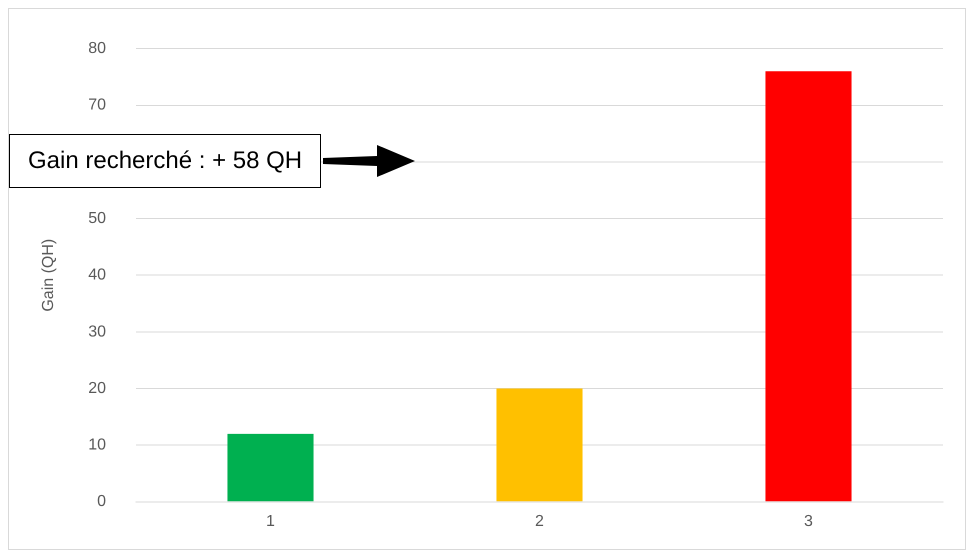 The height and width of the screenshot is (558, 974). What do you see at coordinates (97, 105) in the screenshot?
I see `y-tick-label: 70` at bounding box center [97, 105].